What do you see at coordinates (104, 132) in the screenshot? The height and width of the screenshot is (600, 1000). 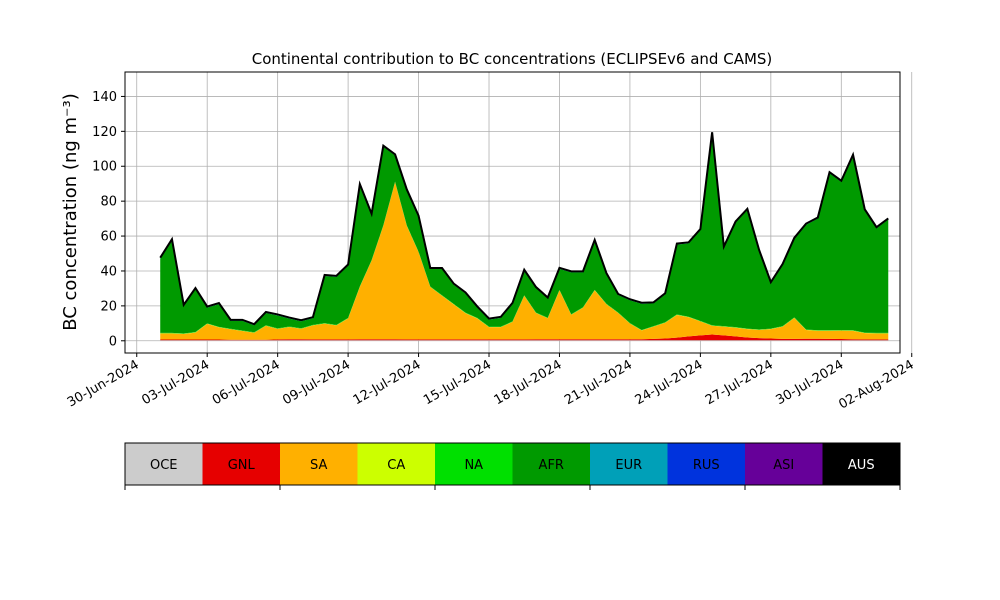 I see `y-tick-label: 120` at bounding box center [104, 132].